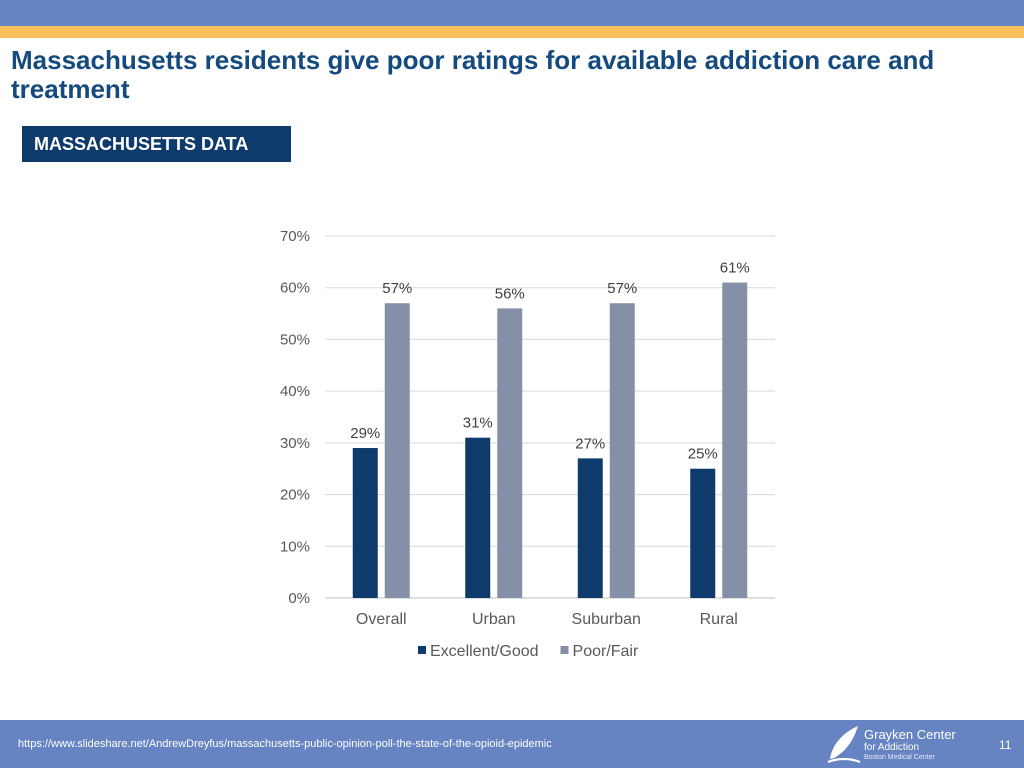 This screenshot has height=768, width=1024. What do you see at coordinates (295, 236) in the screenshot?
I see `y-tick-label: 70%` at bounding box center [295, 236].